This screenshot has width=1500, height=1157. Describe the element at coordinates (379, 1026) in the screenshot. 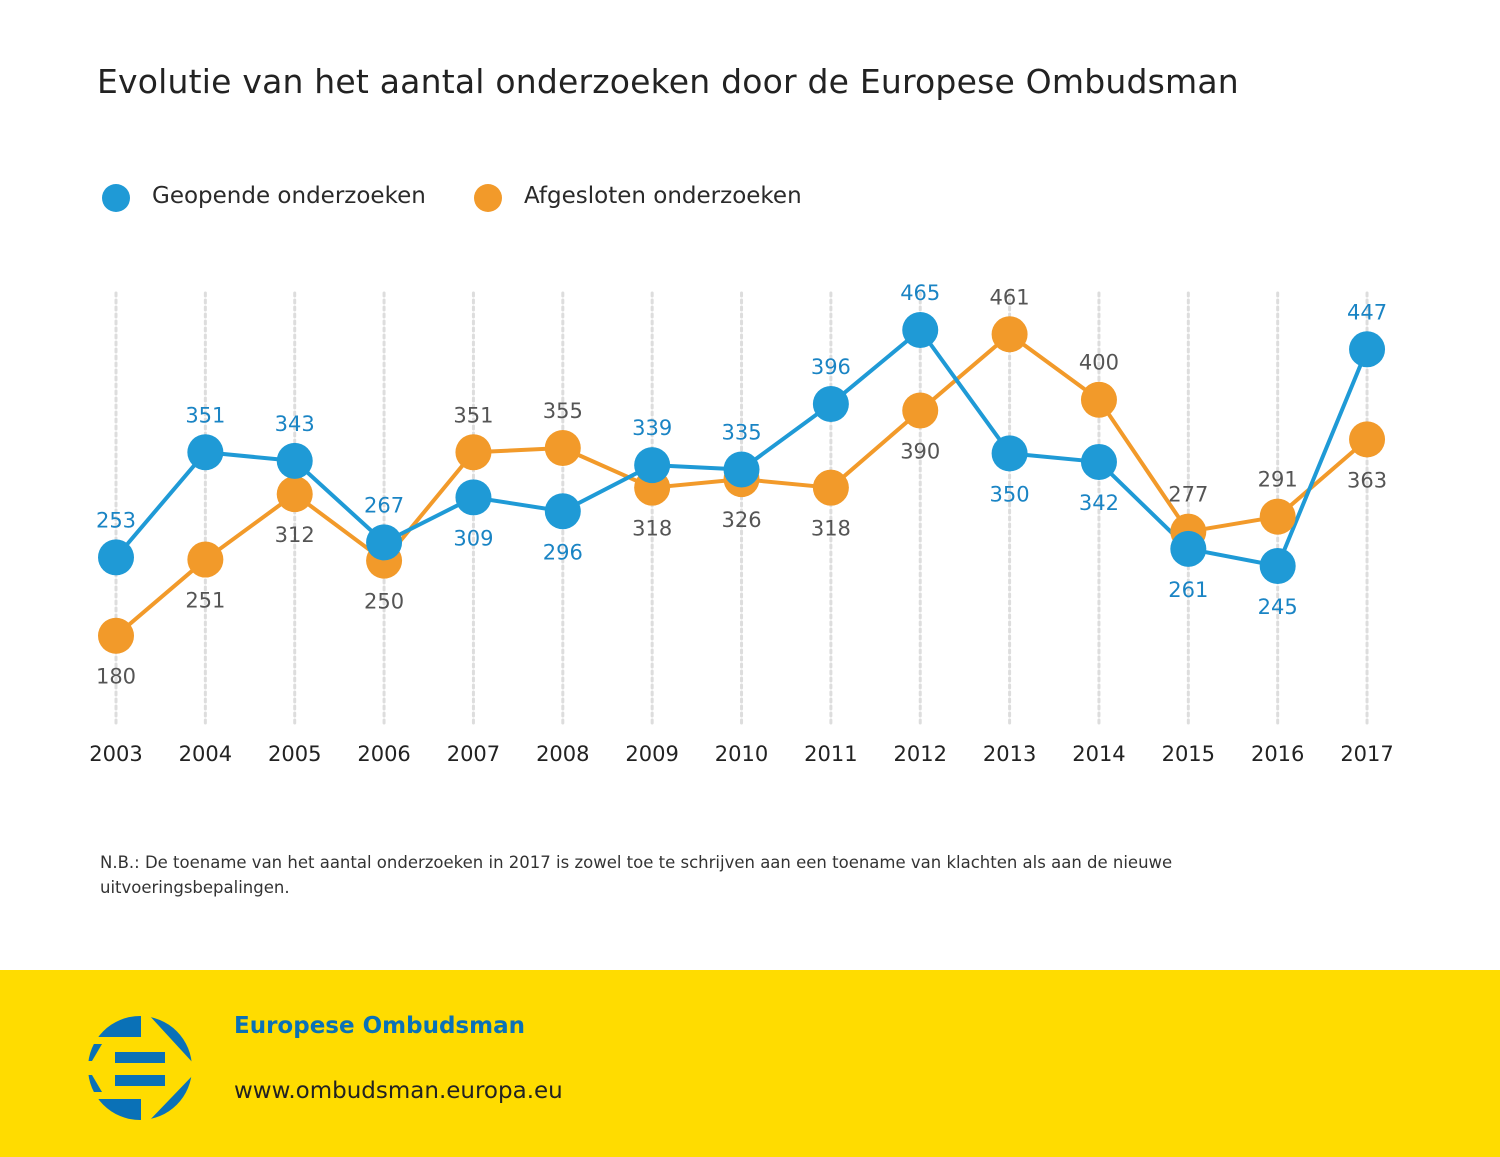

I see `organization-name: Europese Ombudsman` at that location.